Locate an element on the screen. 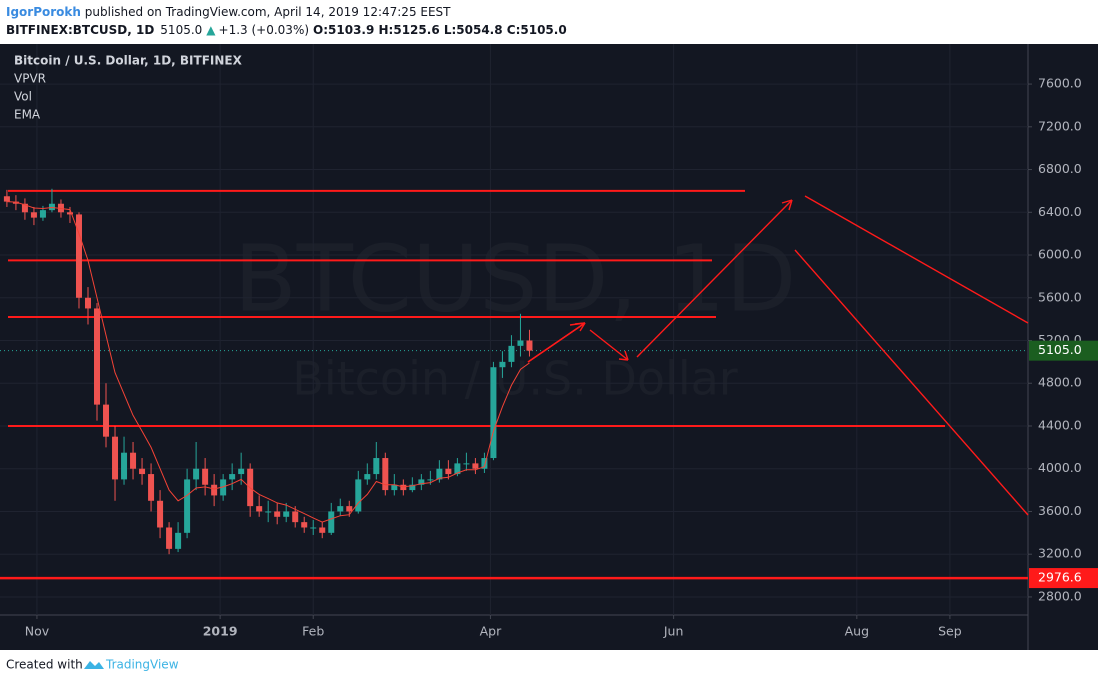 This screenshot has height=683, width=1098. x-tick-label: 2019 is located at coordinates (220, 631).